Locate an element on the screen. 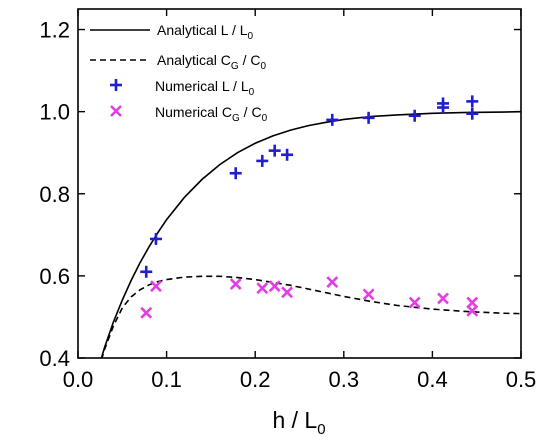 This screenshot has width=550, height=442. legend-label: Analytical CG / C0 is located at coordinates (211, 62).